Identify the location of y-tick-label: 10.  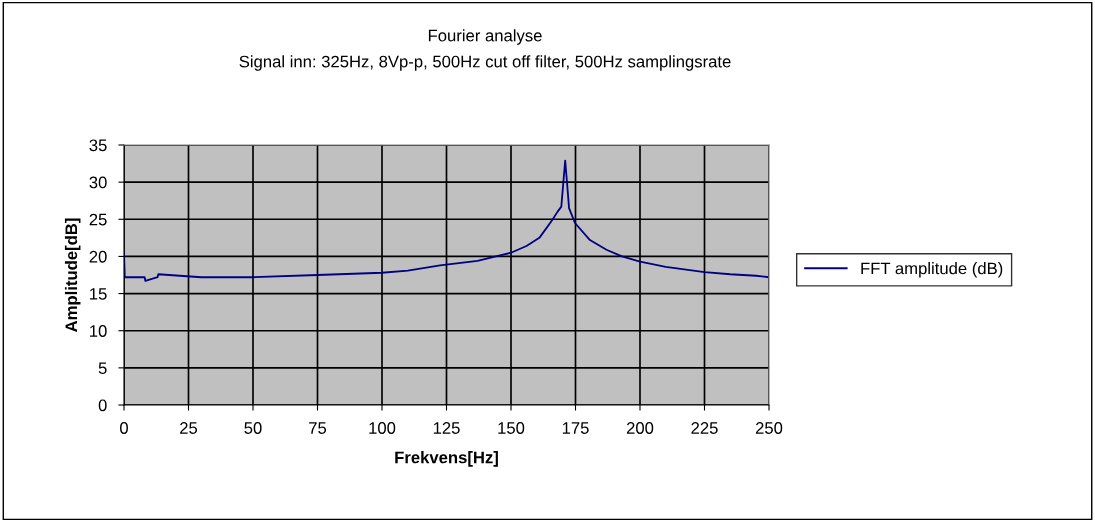
(98, 331).